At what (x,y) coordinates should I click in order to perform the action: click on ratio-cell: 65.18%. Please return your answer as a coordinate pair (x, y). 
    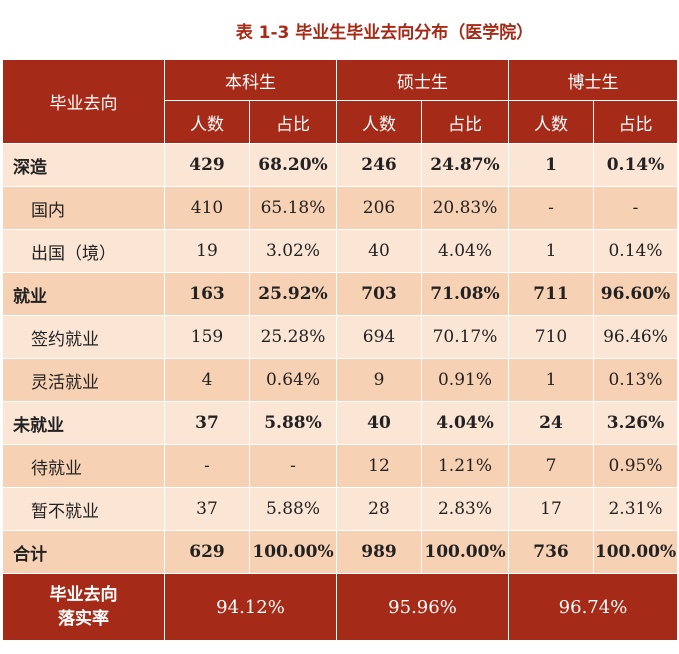
    Looking at the image, I should click on (293, 208).